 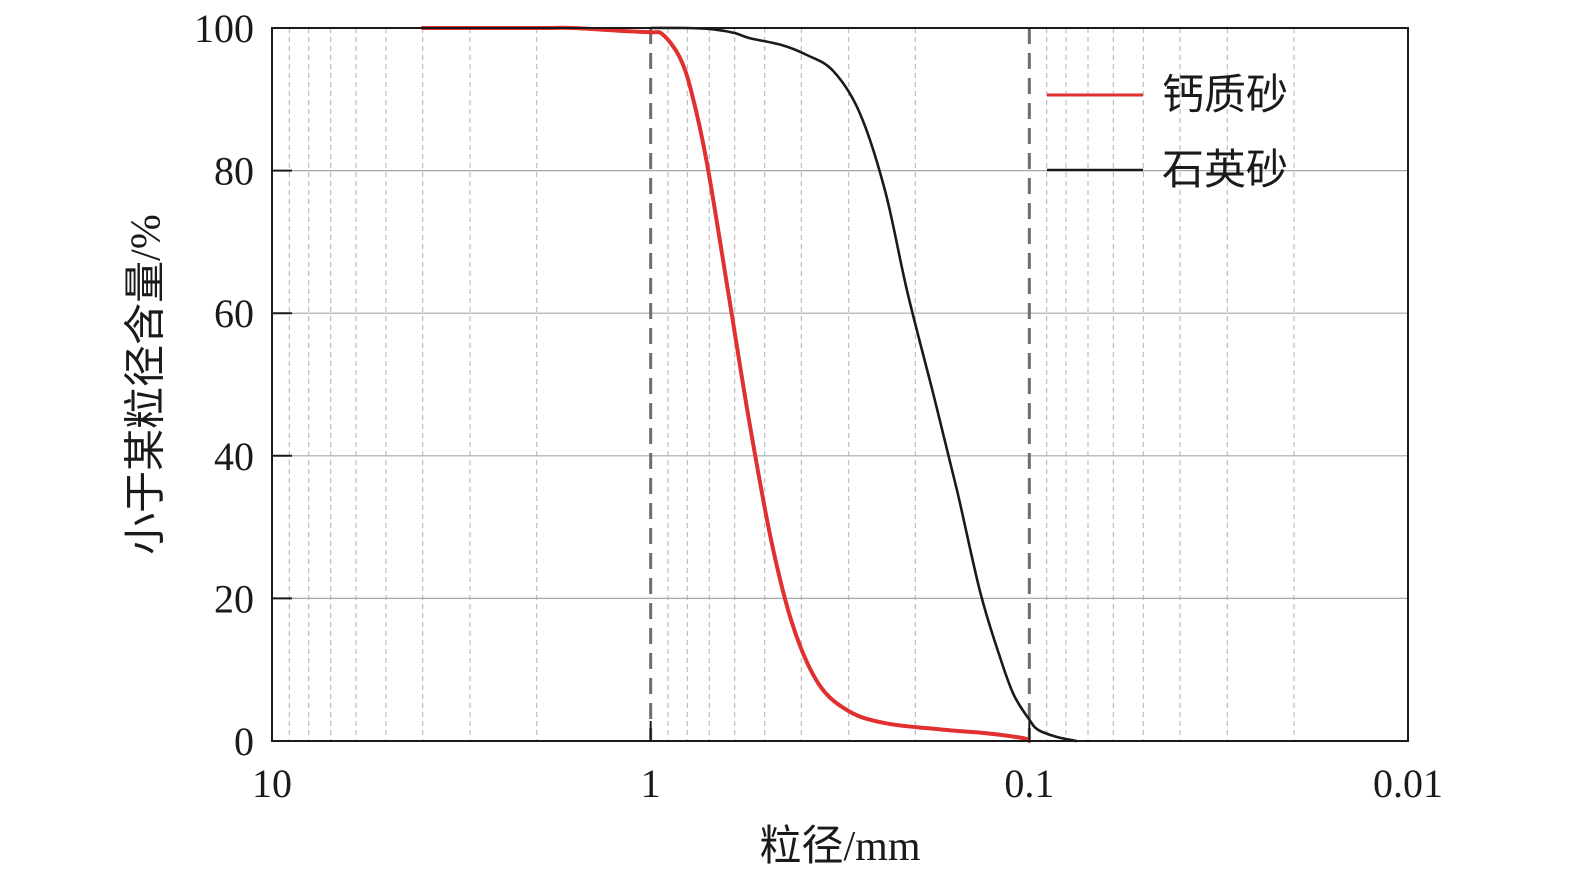 What do you see at coordinates (234, 598) in the screenshot?
I see `y-tick-label: 20` at bounding box center [234, 598].